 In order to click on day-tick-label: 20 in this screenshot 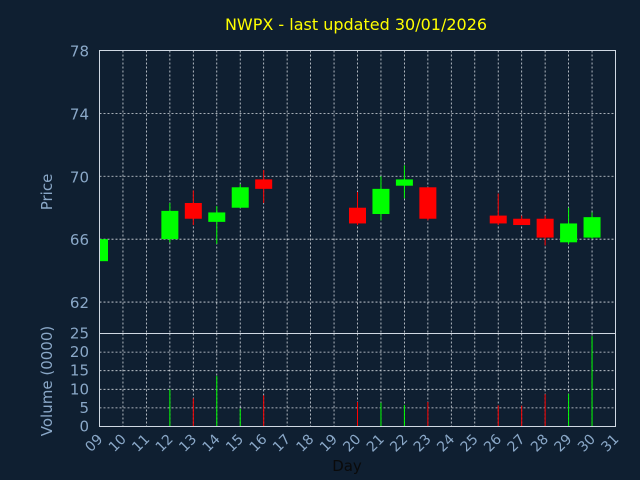, I will do `click(352, 444)`.